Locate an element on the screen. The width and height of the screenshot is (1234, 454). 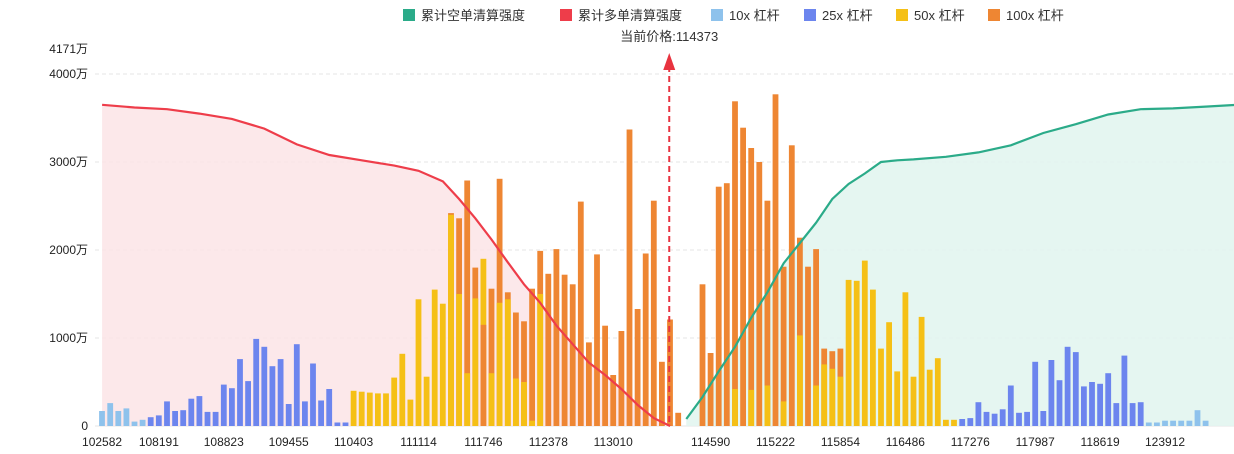
legend-label: 100x 杠杆 is located at coordinates (1035, 15).